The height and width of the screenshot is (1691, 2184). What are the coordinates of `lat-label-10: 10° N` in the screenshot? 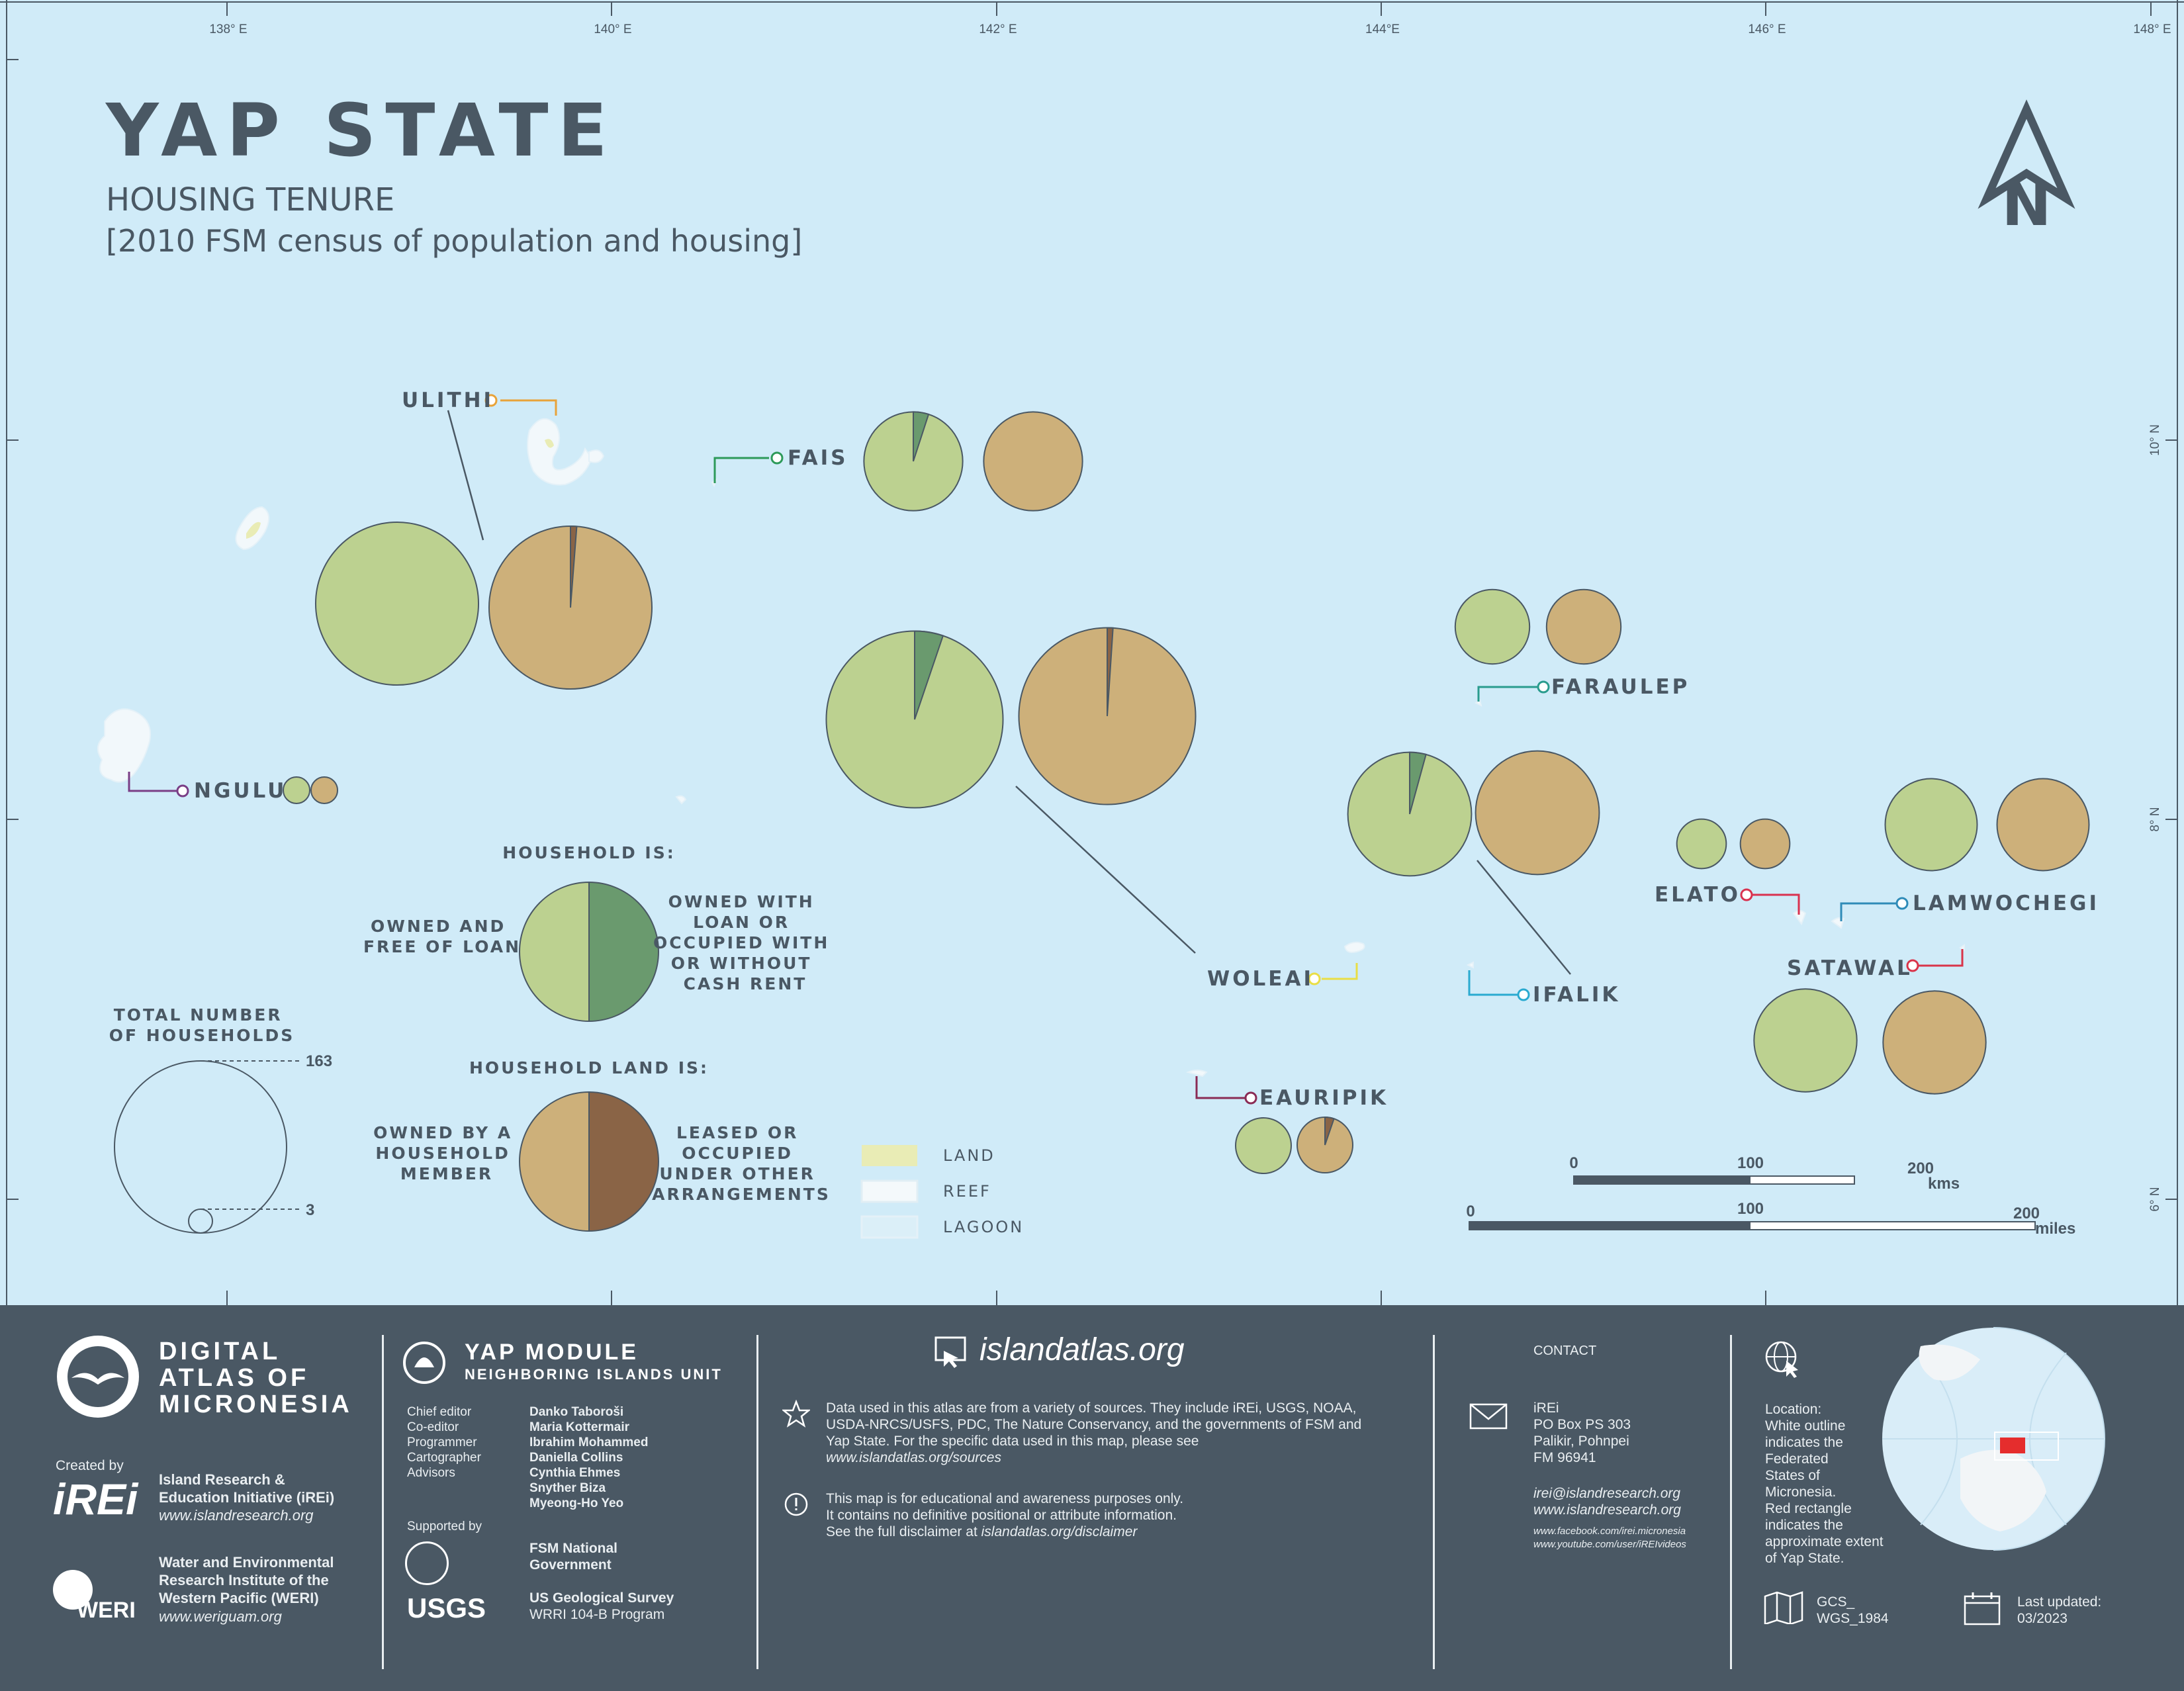 It's located at (2155, 440).